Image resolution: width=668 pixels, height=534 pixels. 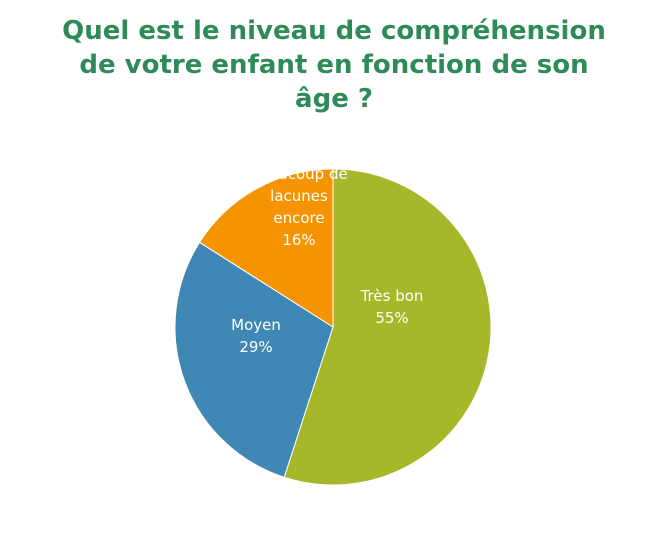 I want to click on data-label-moyen: Moyen 29%, so click(x=256, y=336).